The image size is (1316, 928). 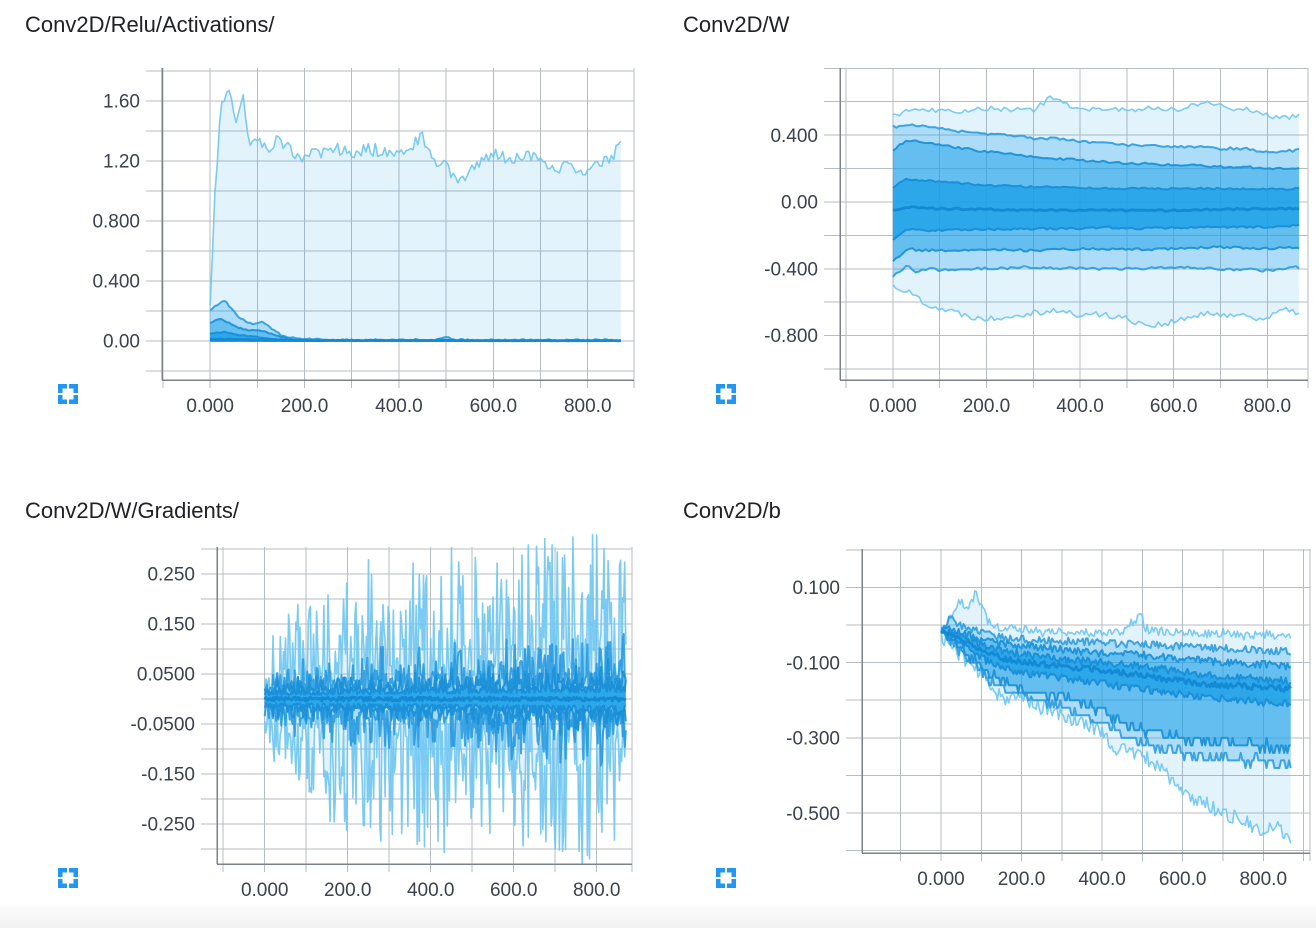 I want to click on band-p31-p69, so click(x=1116, y=668).